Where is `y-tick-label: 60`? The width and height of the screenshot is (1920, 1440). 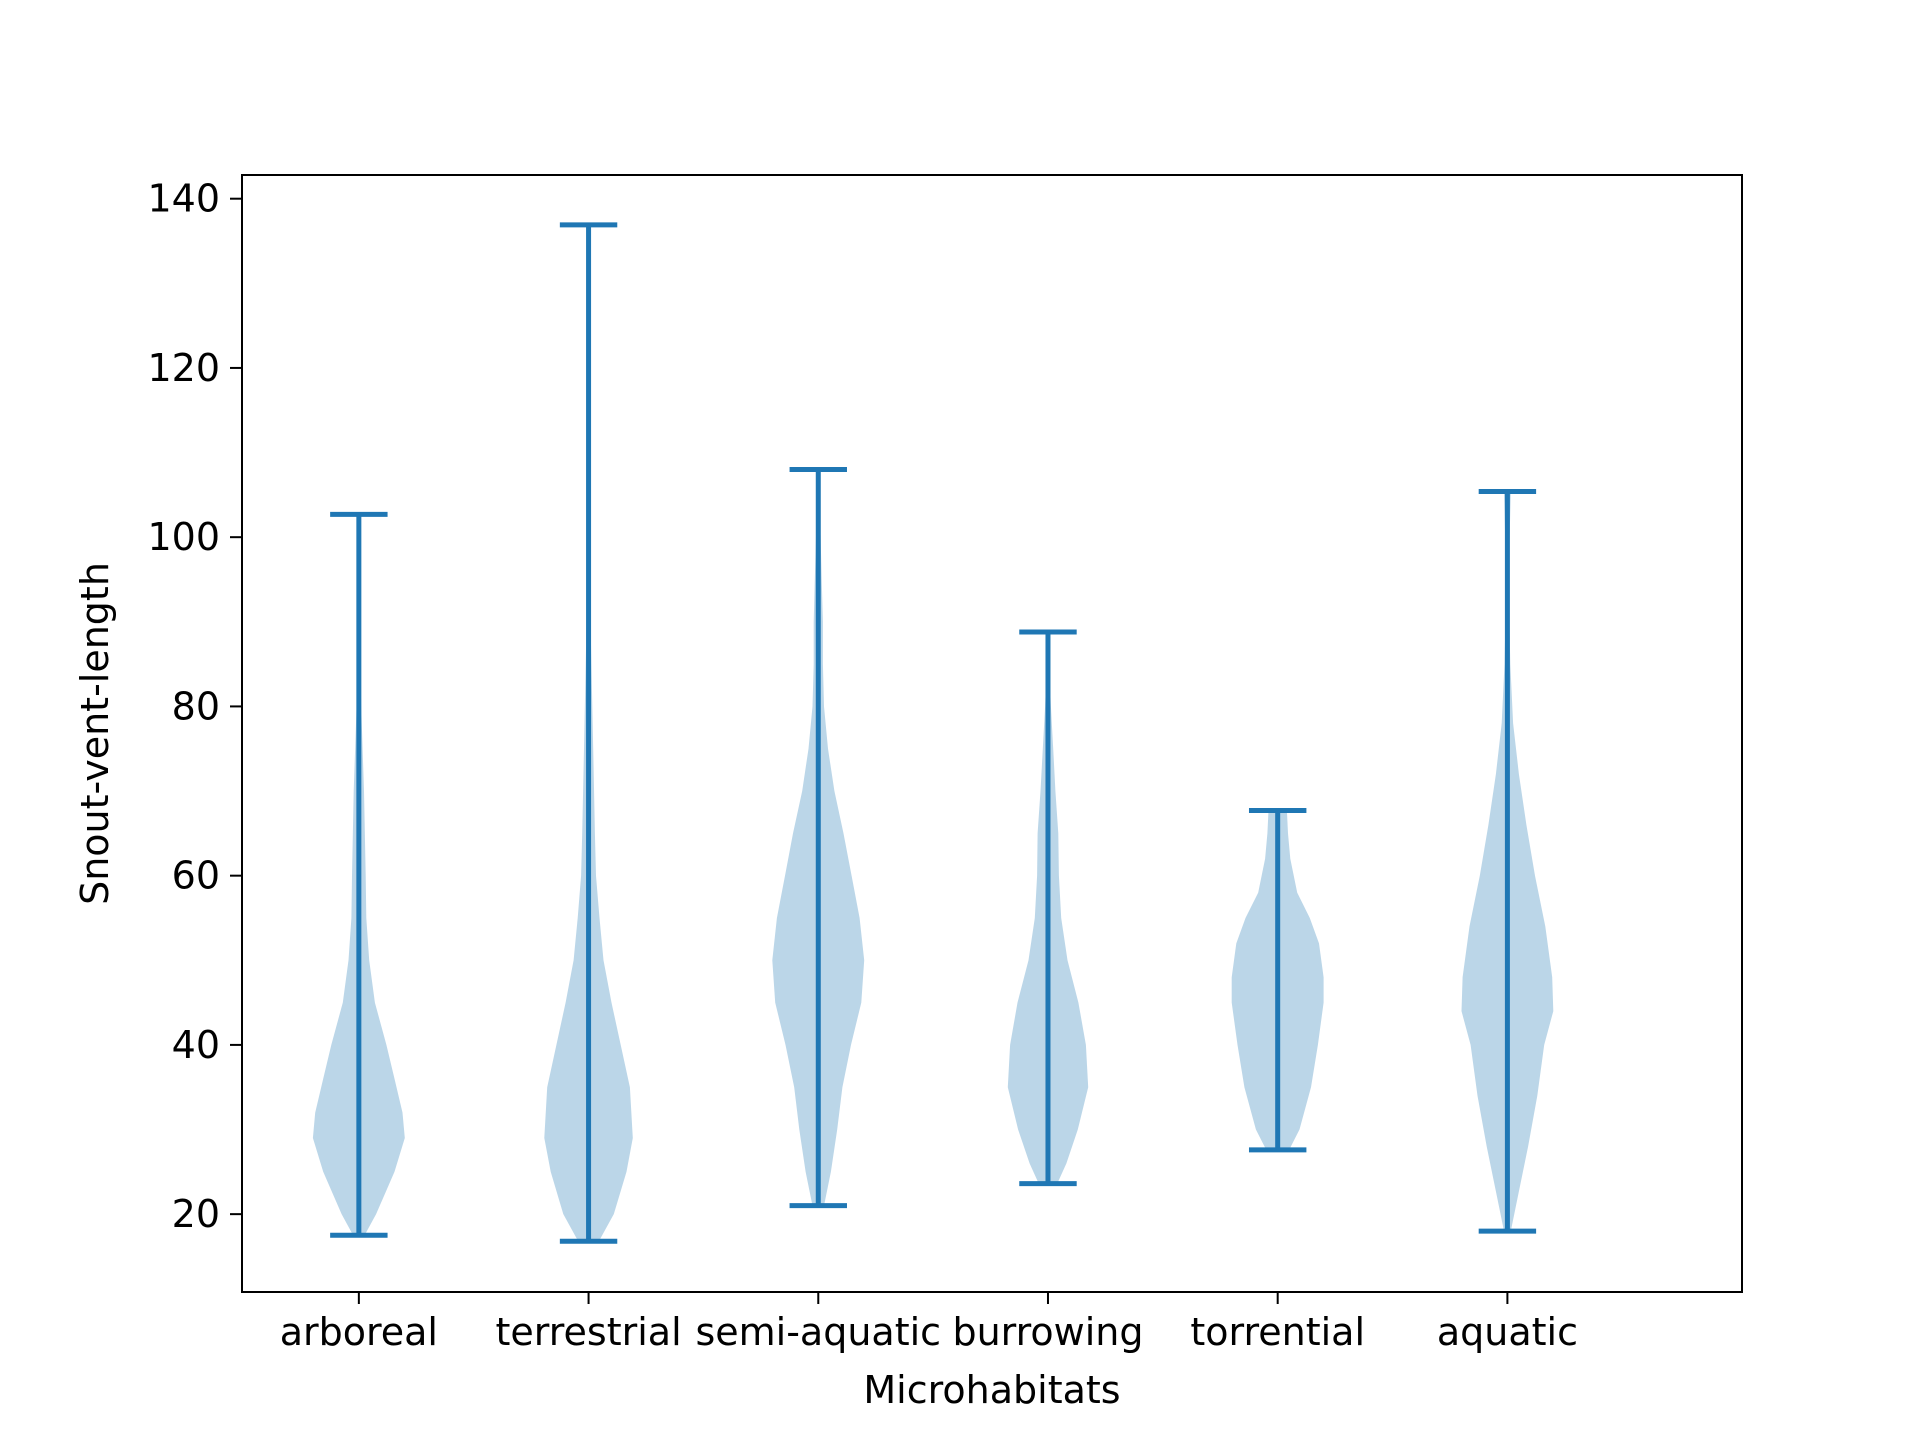
y-tick-label: 60 is located at coordinates (196, 876).